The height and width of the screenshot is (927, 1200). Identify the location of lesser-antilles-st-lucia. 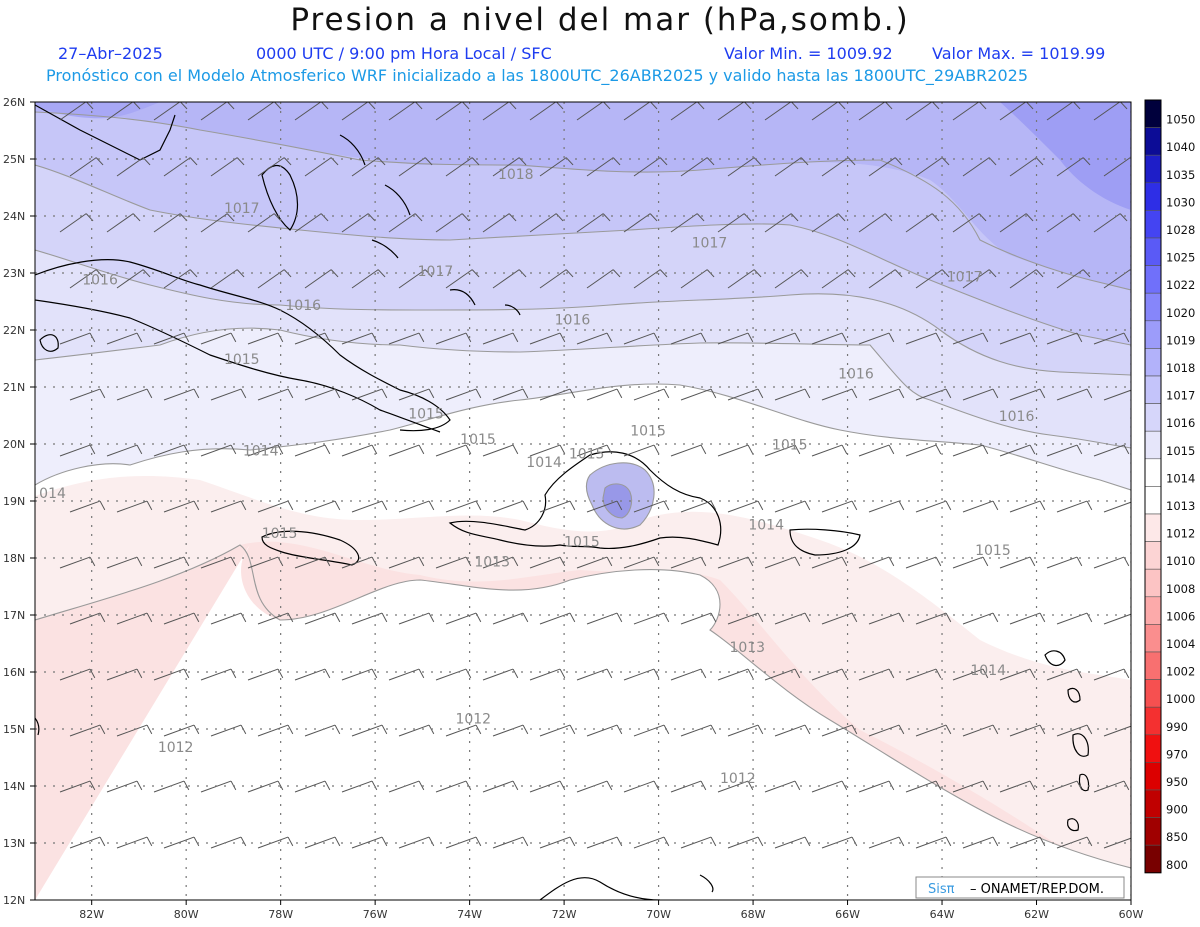
(1080, 745).